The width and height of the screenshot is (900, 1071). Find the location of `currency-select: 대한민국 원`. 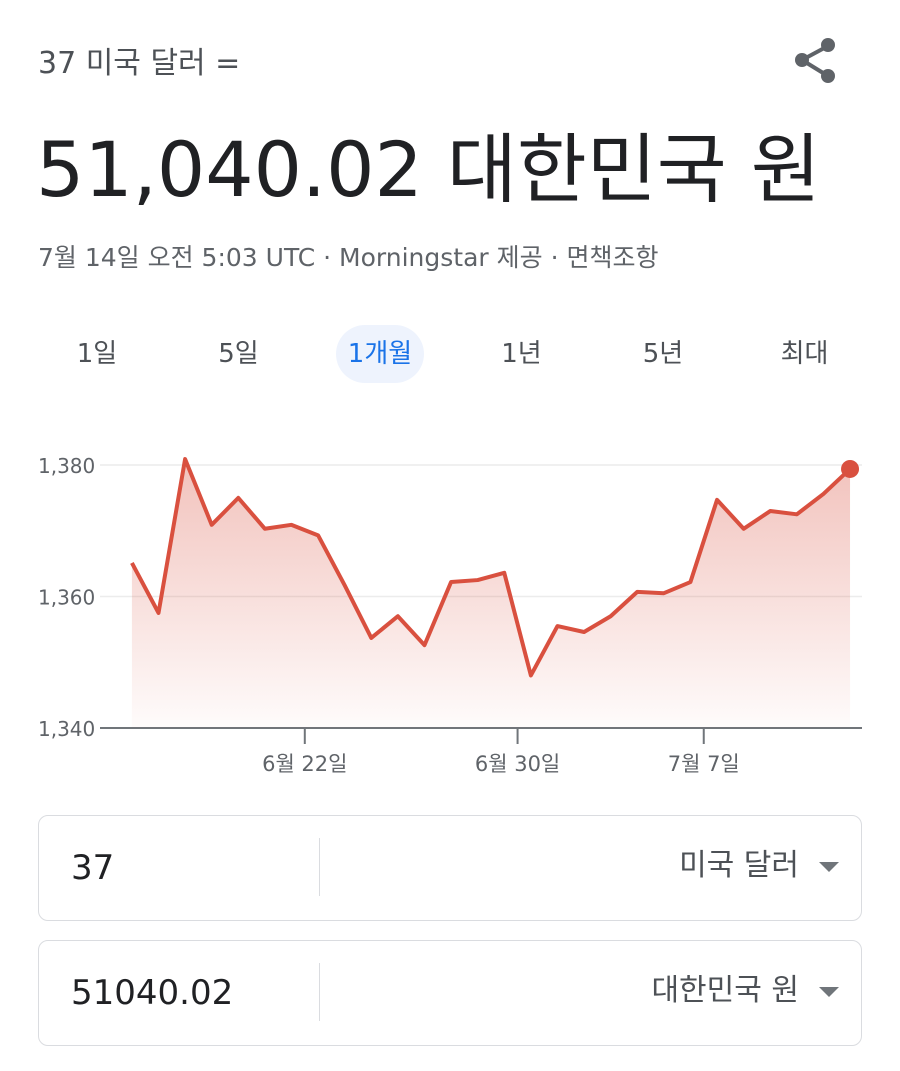

currency-select: 대한민국 원 is located at coordinates (725, 990).